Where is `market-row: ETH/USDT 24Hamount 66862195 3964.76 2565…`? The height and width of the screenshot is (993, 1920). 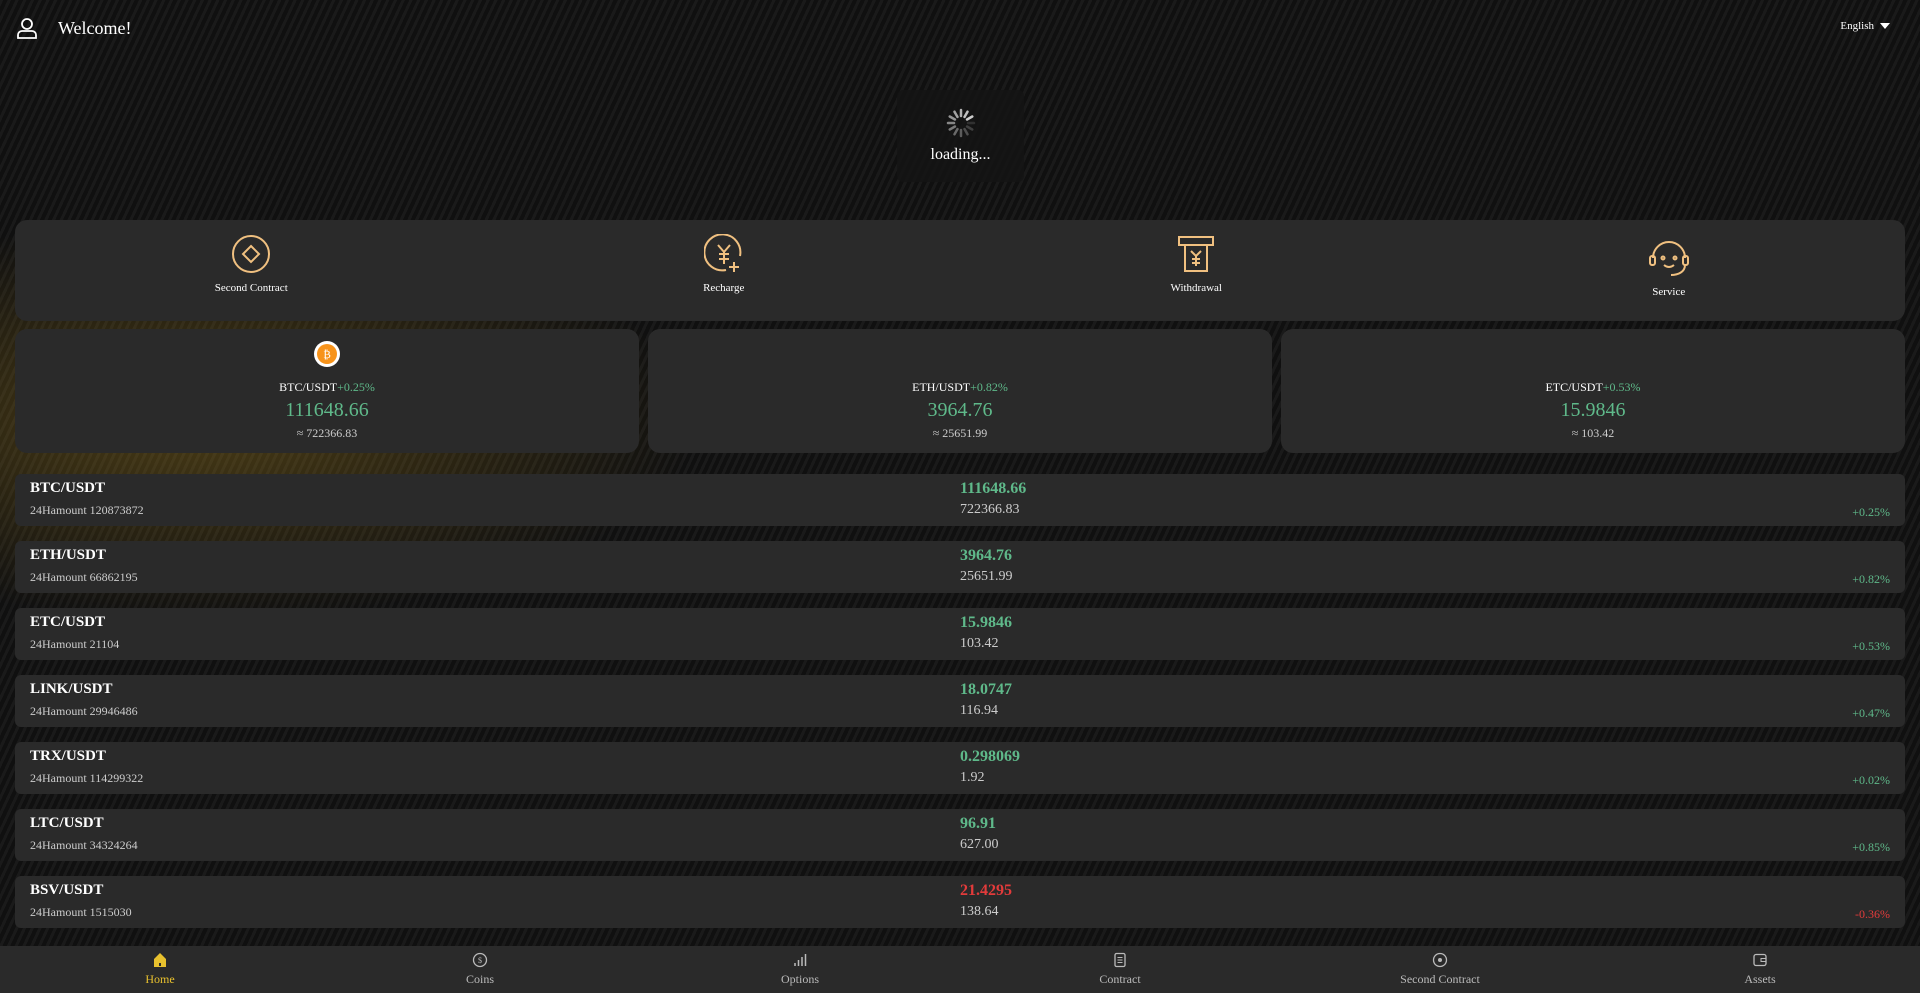
market-row: ETH/USDT 24Hamount 66862195 3964.76 2565… is located at coordinates (960, 567).